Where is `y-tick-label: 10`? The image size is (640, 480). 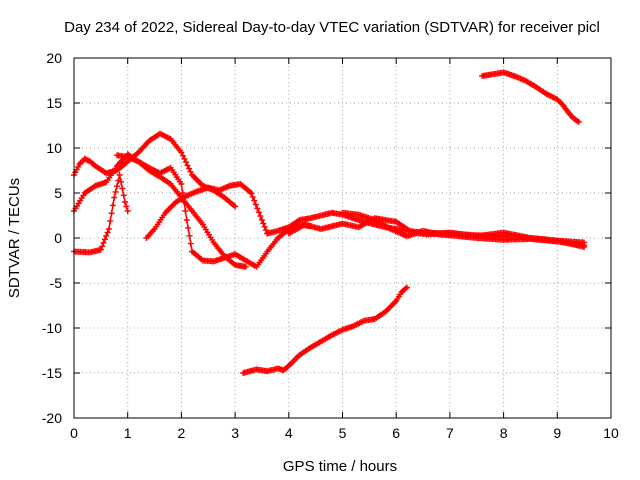 y-tick-label: 10 is located at coordinates (54, 148).